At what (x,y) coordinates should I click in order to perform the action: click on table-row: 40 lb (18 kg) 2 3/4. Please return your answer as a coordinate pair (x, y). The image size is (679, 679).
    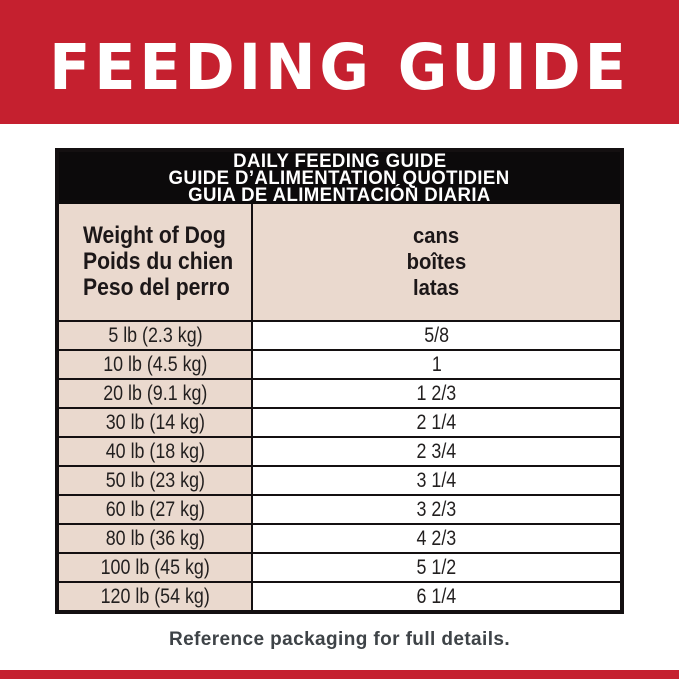
    Looking at the image, I should click on (339, 450).